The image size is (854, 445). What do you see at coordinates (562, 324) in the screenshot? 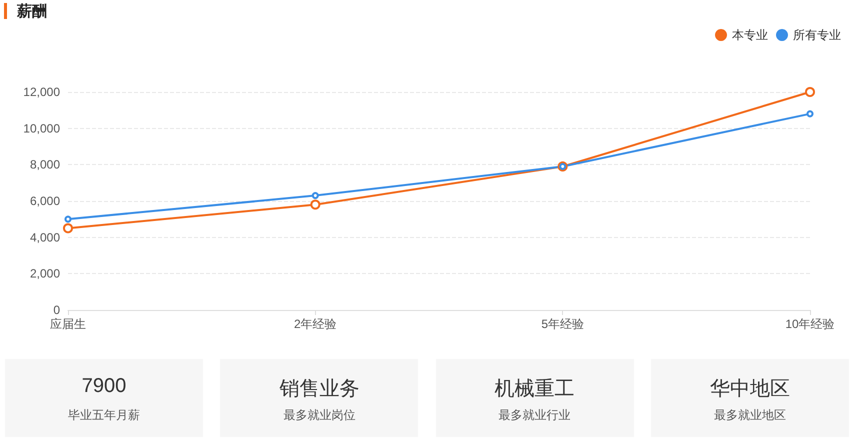
I see `x-tick-label: 5年经验` at bounding box center [562, 324].